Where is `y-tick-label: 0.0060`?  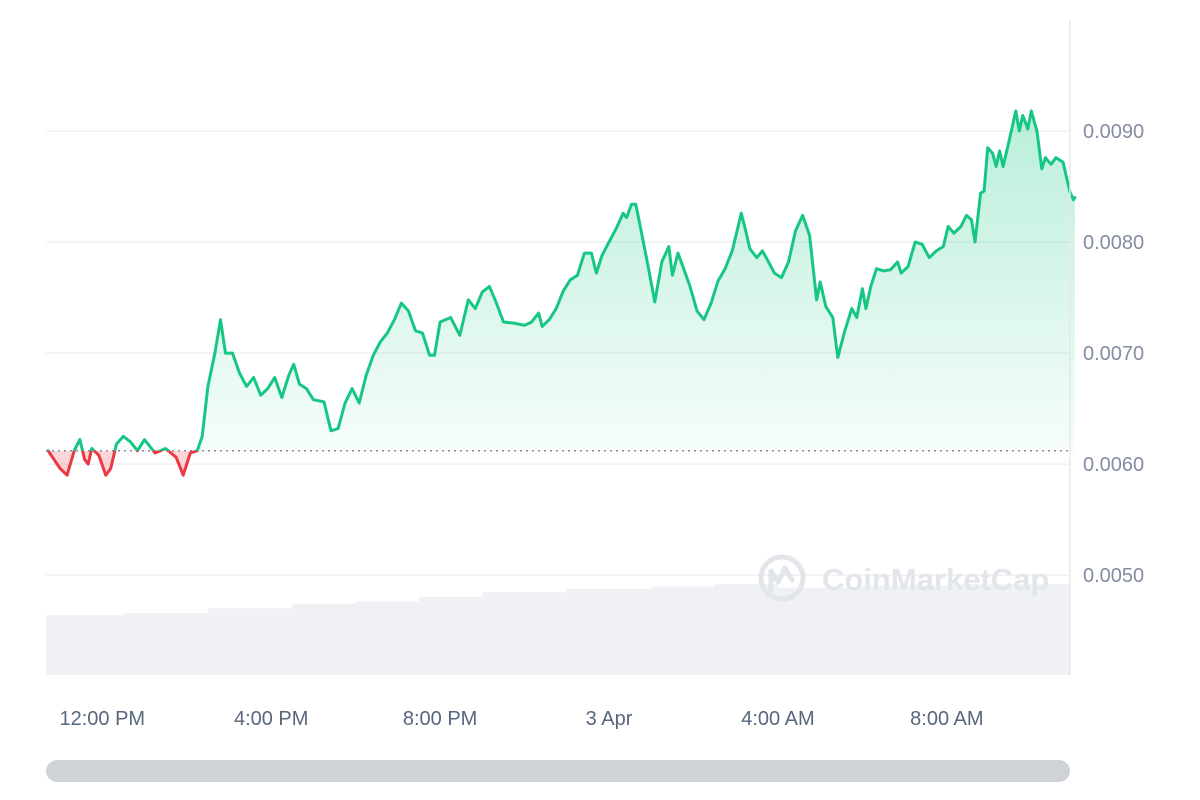 y-tick-label: 0.0060 is located at coordinates (1113, 465).